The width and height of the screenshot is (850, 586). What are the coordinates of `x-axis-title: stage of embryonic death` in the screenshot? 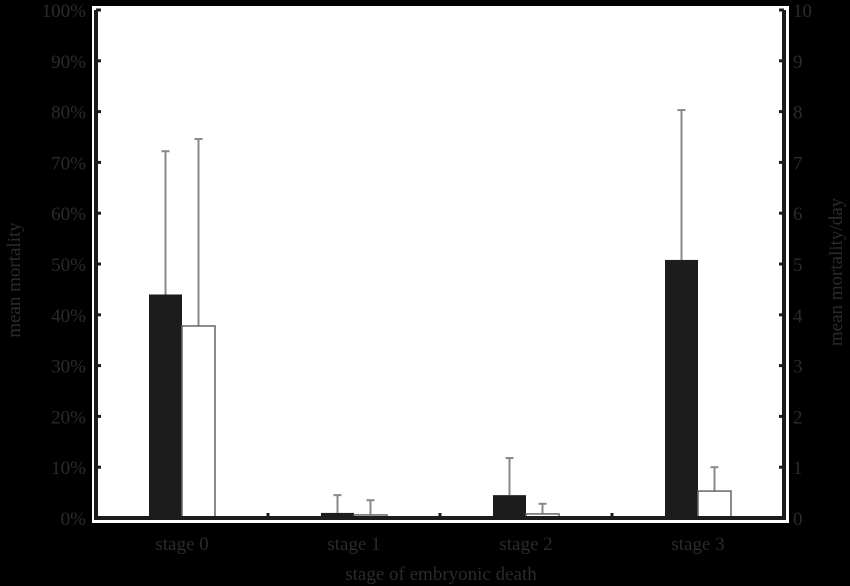 It's located at (441, 574).